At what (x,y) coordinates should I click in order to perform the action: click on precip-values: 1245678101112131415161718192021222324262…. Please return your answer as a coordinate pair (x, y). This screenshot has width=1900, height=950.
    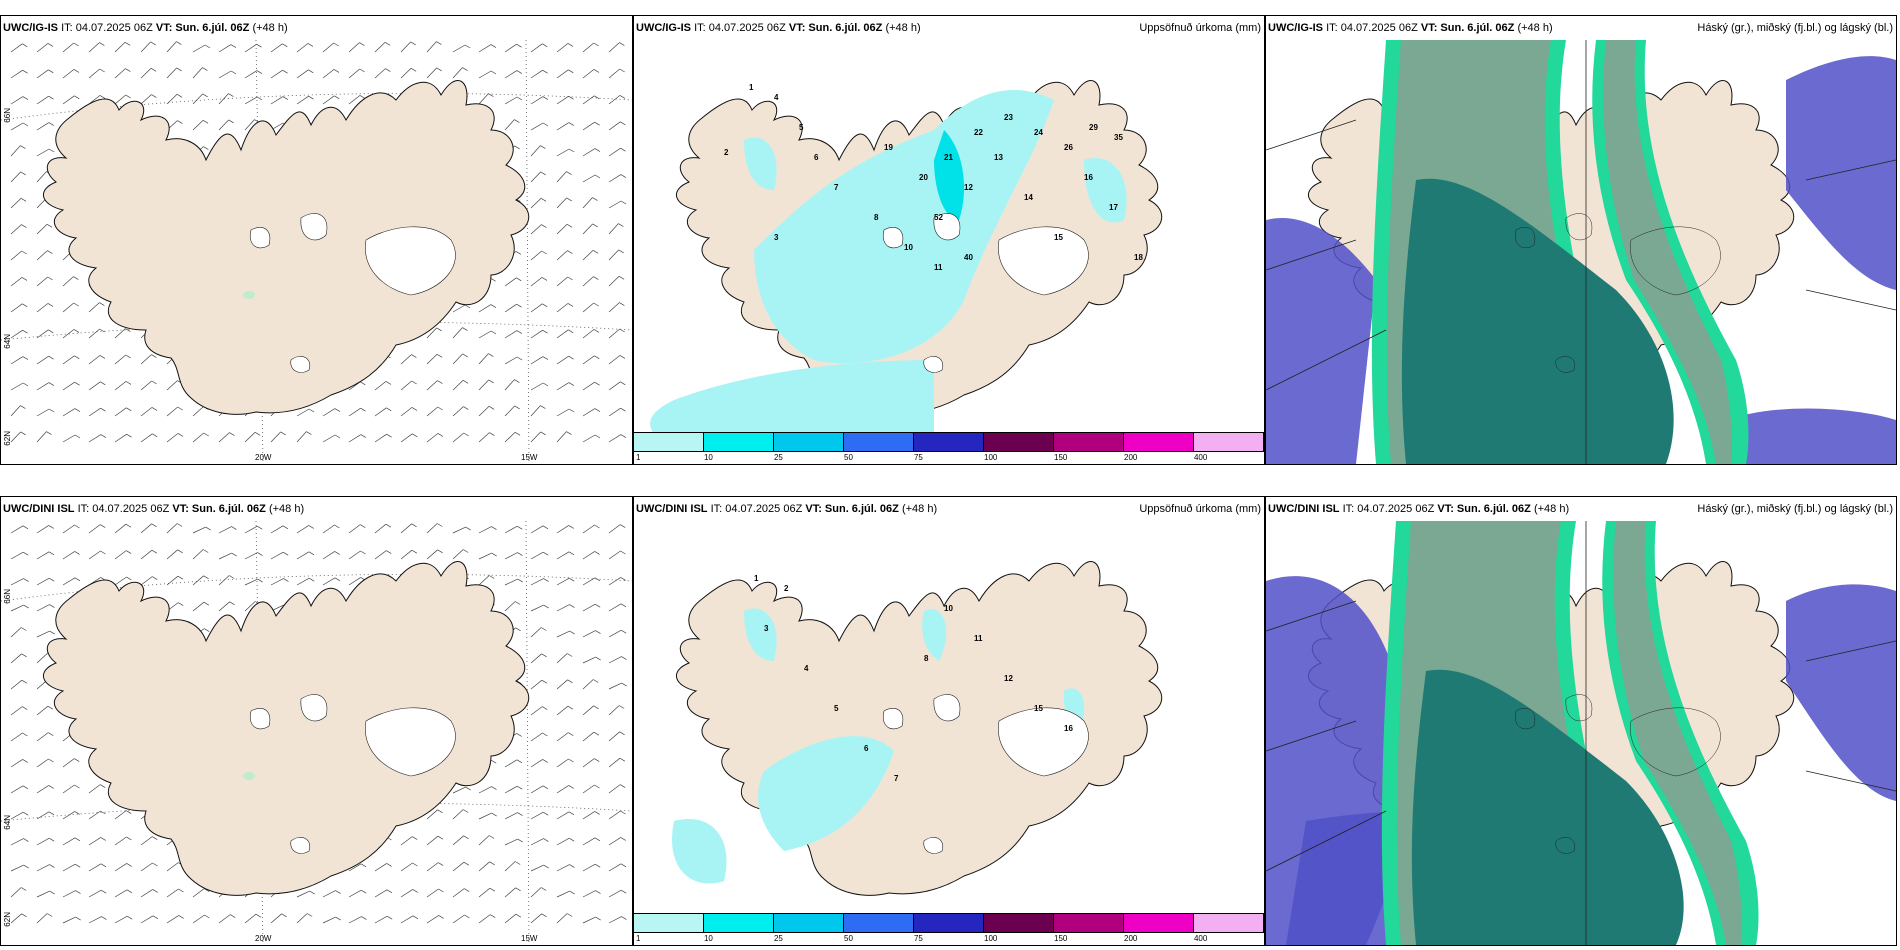
    Looking at the image, I should click on (933, 177).